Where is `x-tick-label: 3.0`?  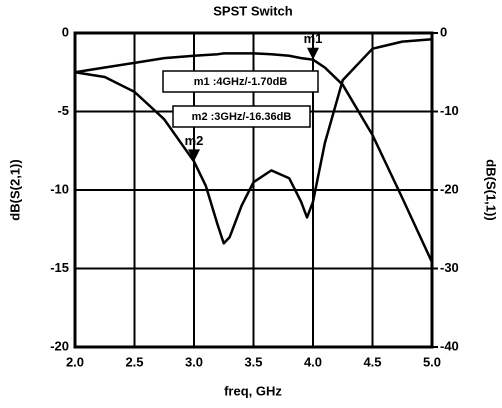 x-tick-label: 3.0 is located at coordinates (194, 361).